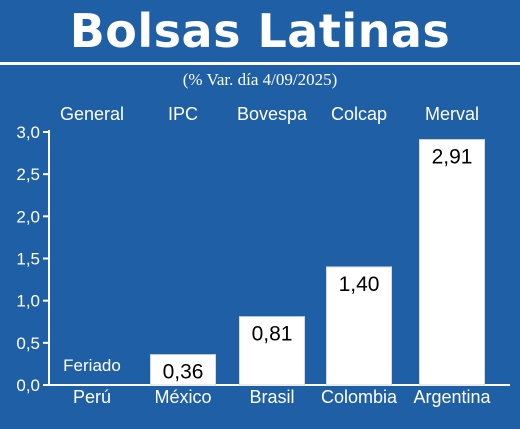 This screenshot has width=520, height=429. Describe the element at coordinates (28, 343) in the screenshot. I see `y-tick-label: 0,5` at that location.